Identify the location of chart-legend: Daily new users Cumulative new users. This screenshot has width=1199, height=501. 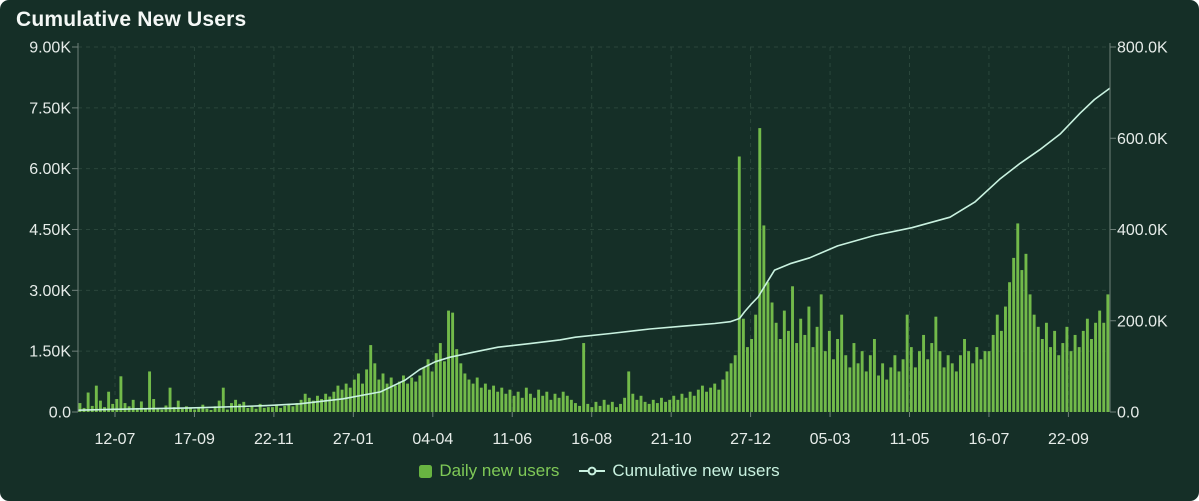
(599, 471).